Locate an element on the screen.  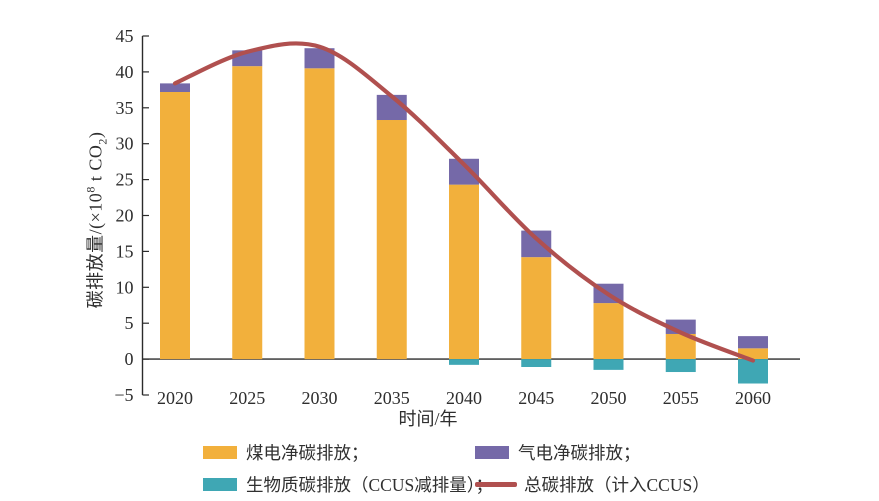
y-axis-title-unit: t CO is located at coordinates (95, 165).